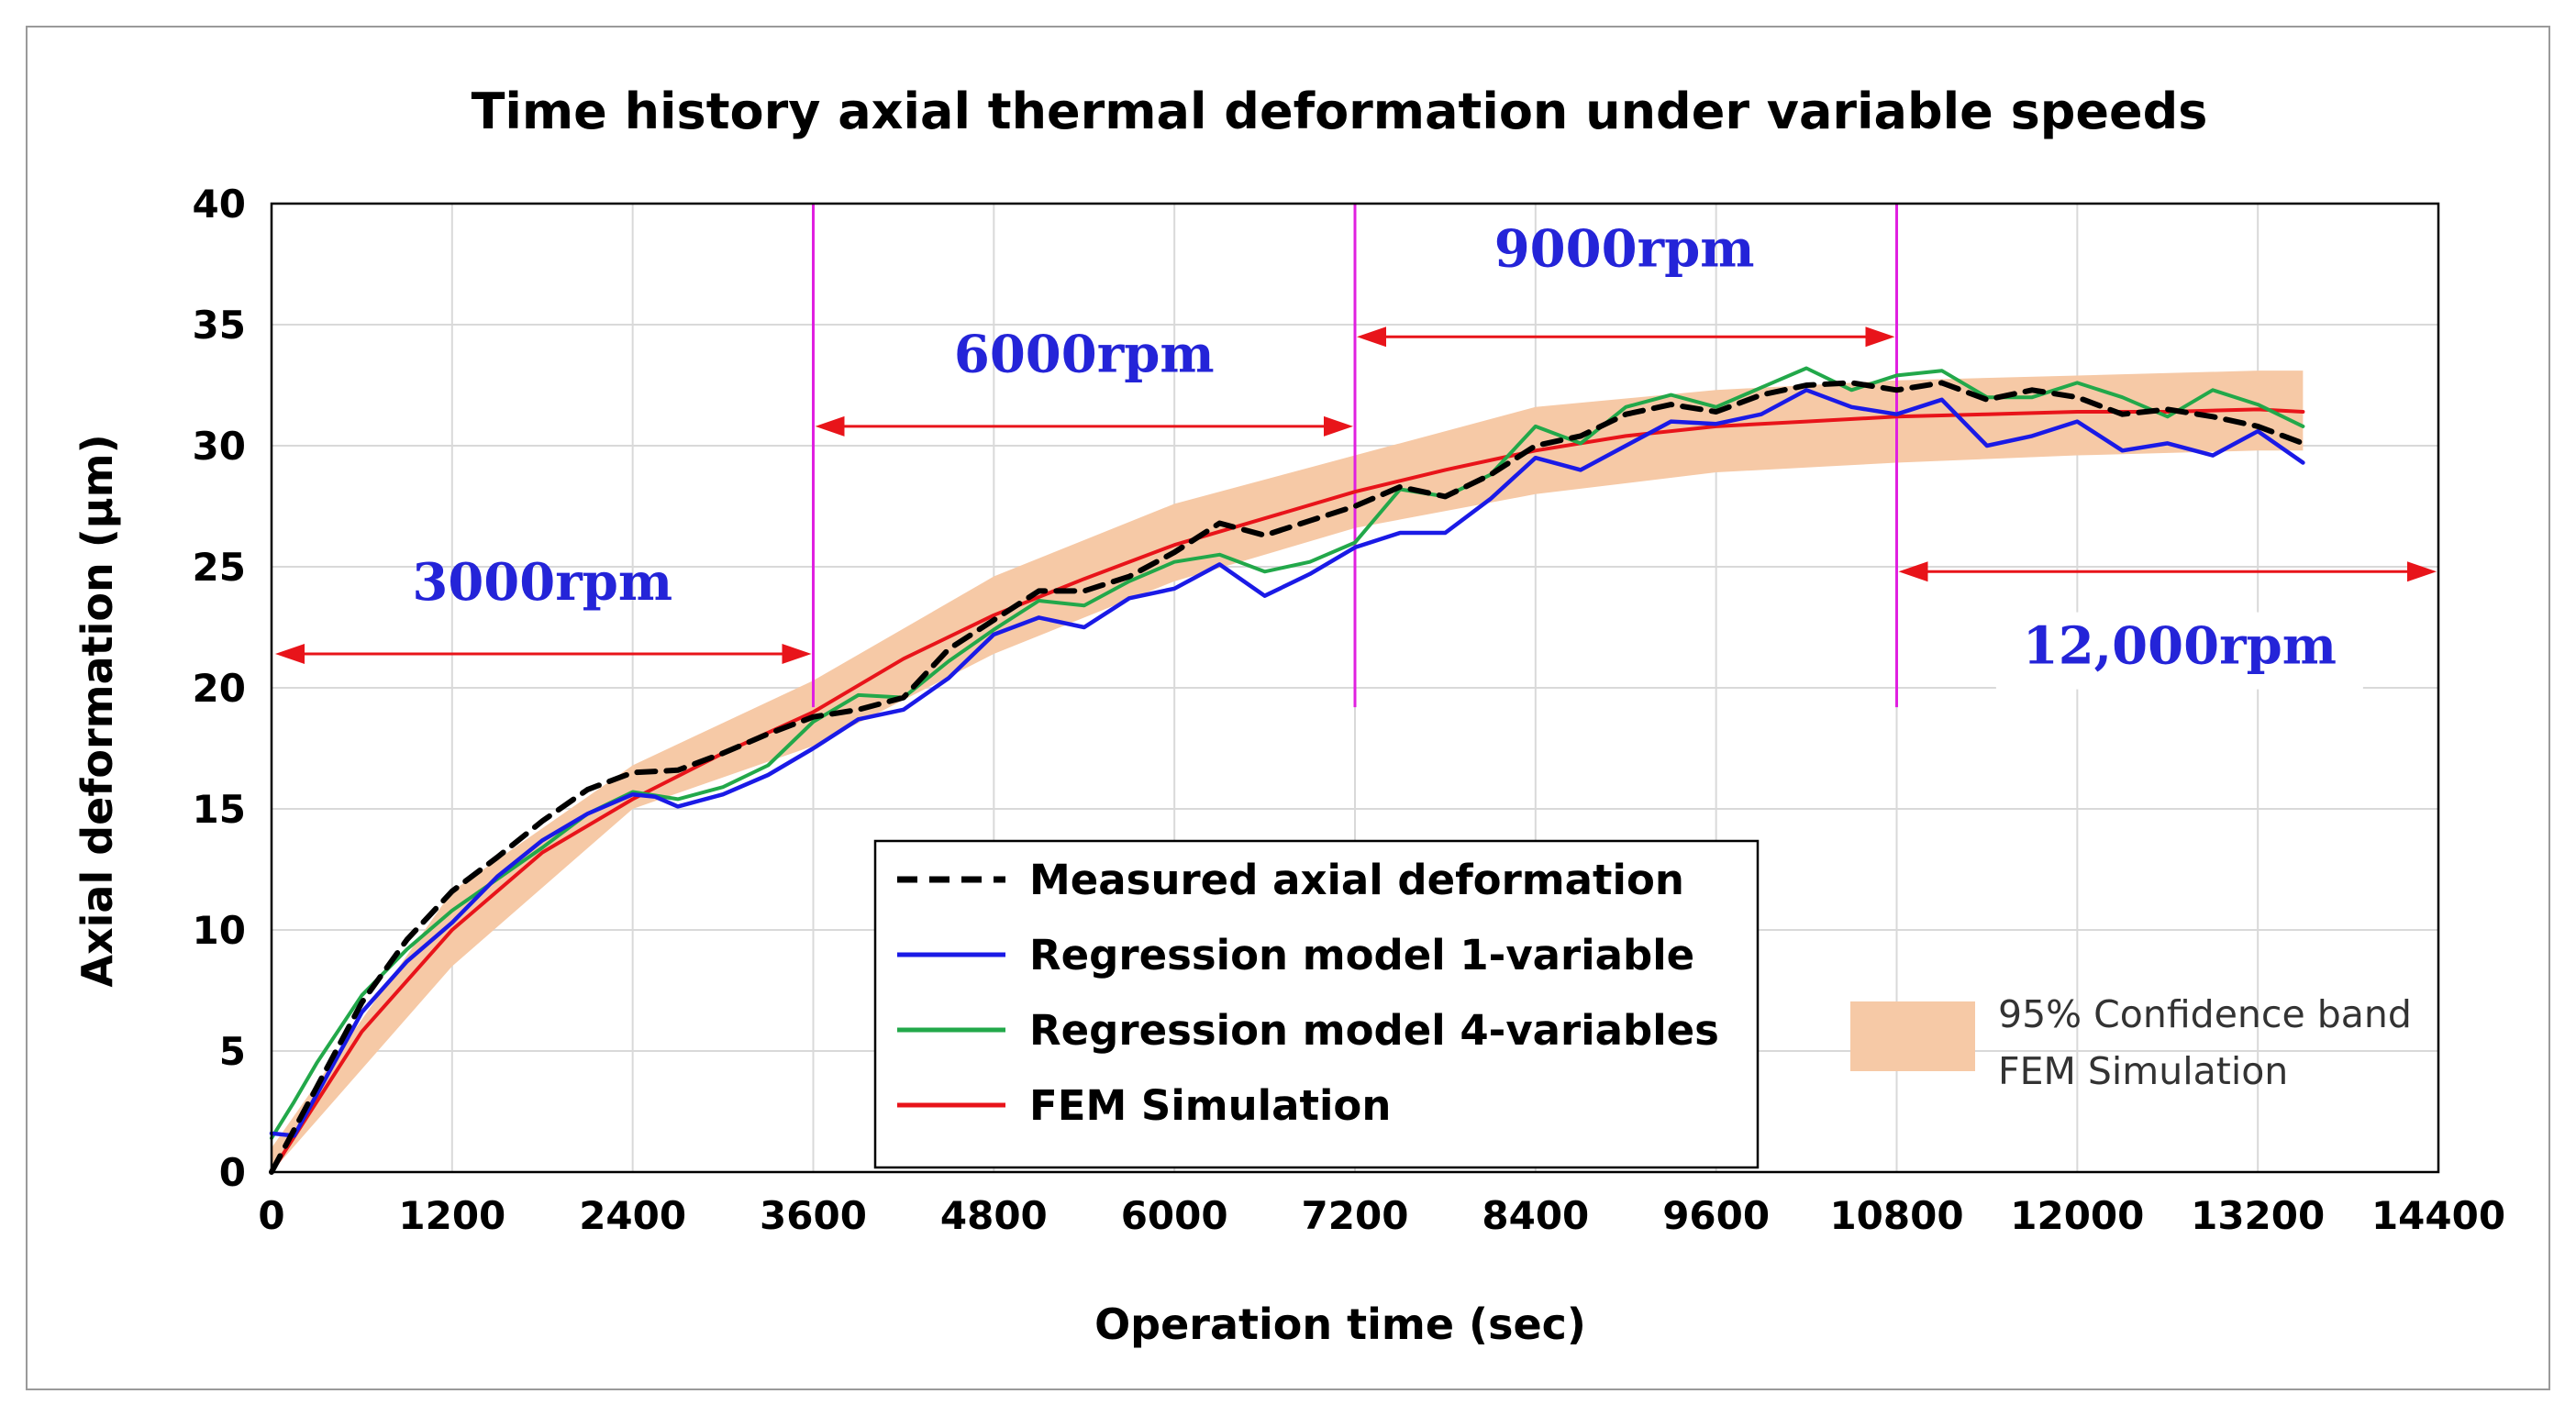 Image resolution: width=2576 pixels, height=1416 pixels. What do you see at coordinates (2180, 646) in the screenshot?
I see `speed-label: 12,000rpm` at bounding box center [2180, 646].